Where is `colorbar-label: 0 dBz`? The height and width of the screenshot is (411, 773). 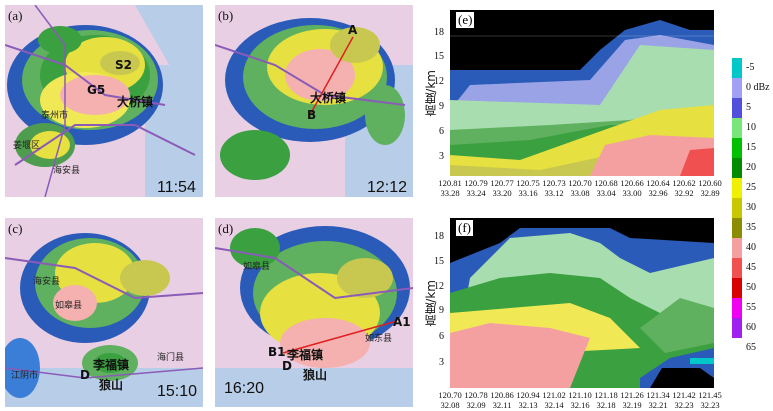
colorbar-label: 0 dBz is located at coordinates (758, 87).